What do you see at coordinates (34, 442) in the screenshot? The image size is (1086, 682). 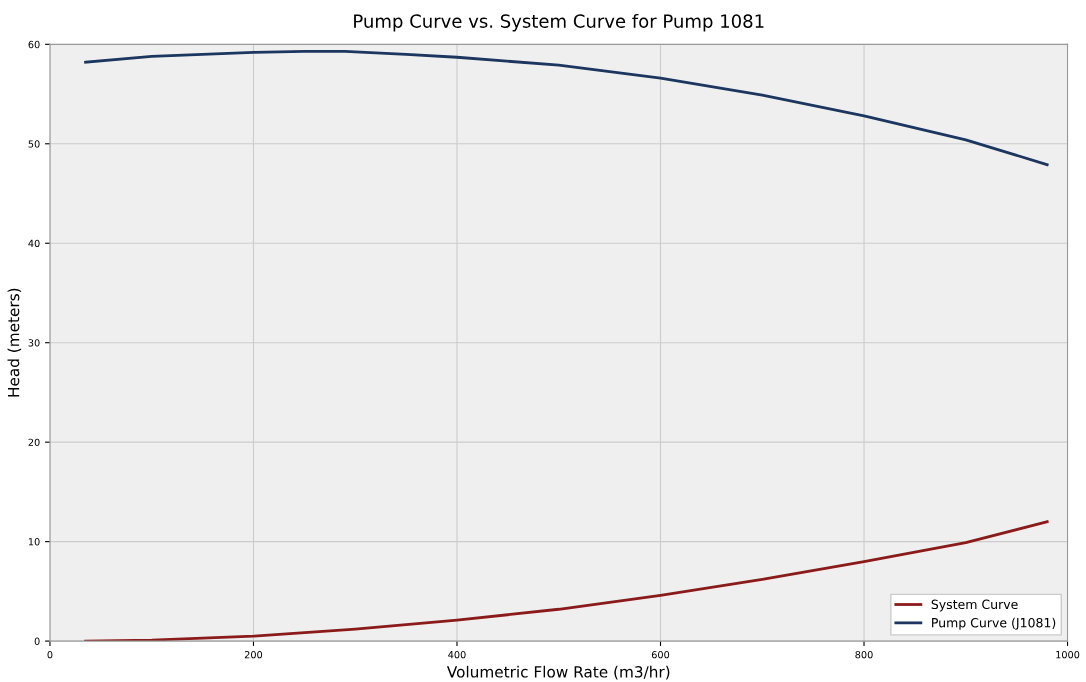 I see `y-tick-label: 20` at bounding box center [34, 442].